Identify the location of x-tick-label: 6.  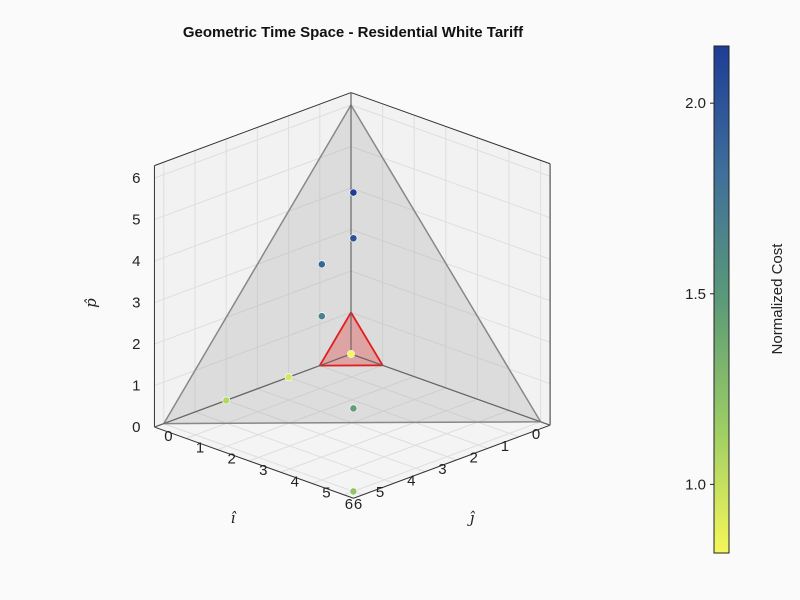
(349, 504).